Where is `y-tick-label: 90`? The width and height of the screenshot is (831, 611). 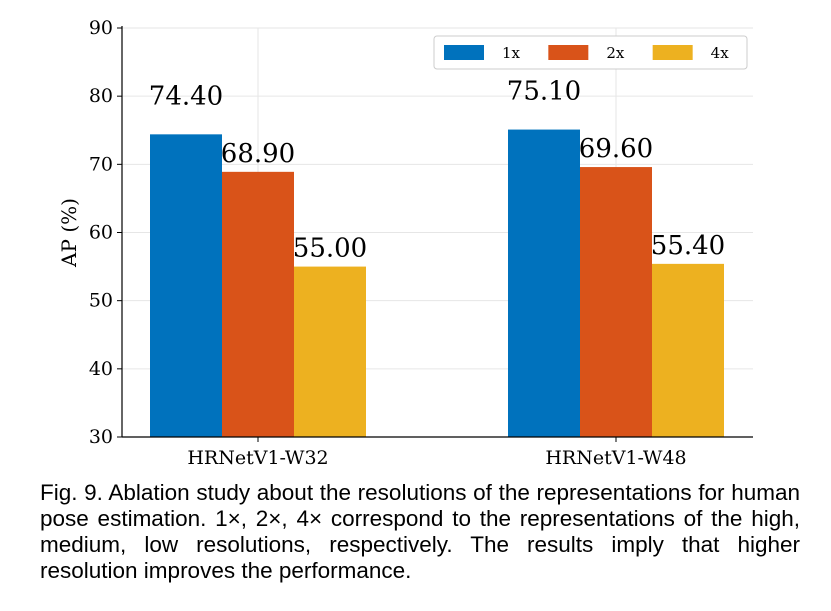
y-tick-label: 90 is located at coordinates (101, 28).